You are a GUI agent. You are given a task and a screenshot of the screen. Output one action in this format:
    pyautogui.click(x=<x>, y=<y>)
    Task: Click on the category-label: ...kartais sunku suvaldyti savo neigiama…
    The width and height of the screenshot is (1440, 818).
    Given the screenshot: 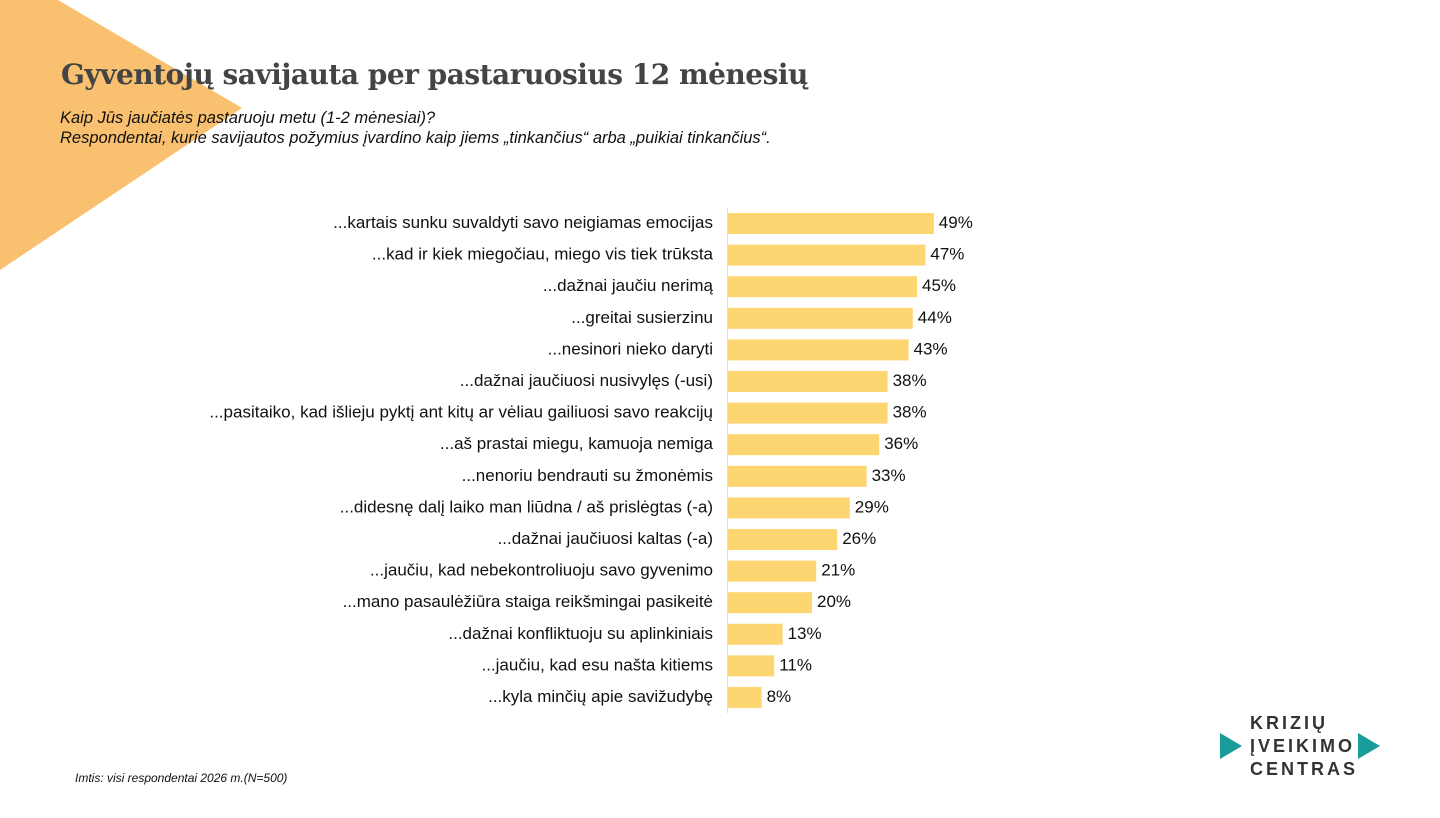 What is the action you would take?
    pyautogui.click(x=523, y=222)
    